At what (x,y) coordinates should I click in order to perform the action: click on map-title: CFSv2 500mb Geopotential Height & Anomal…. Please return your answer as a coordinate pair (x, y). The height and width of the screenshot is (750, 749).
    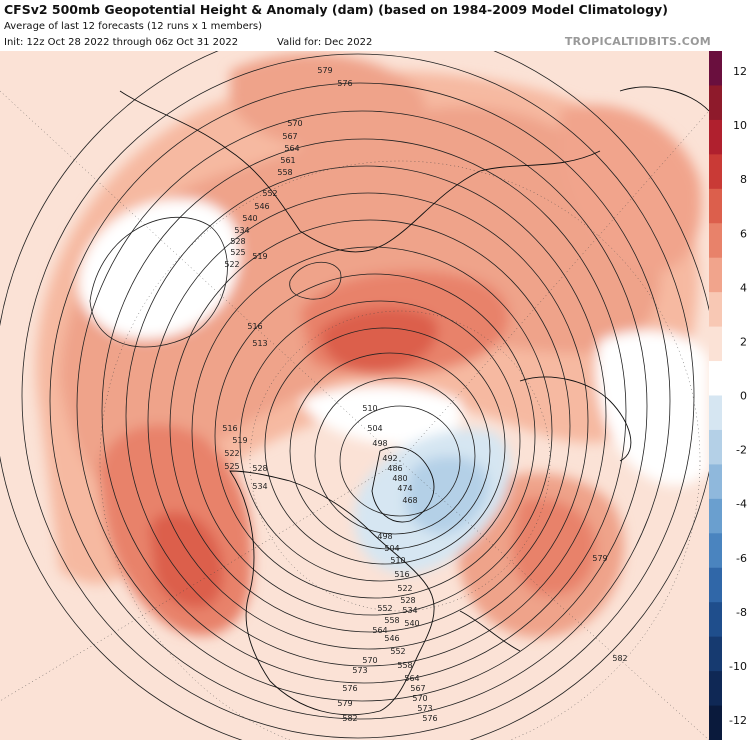
    Looking at the image, I should click on (336, 9).